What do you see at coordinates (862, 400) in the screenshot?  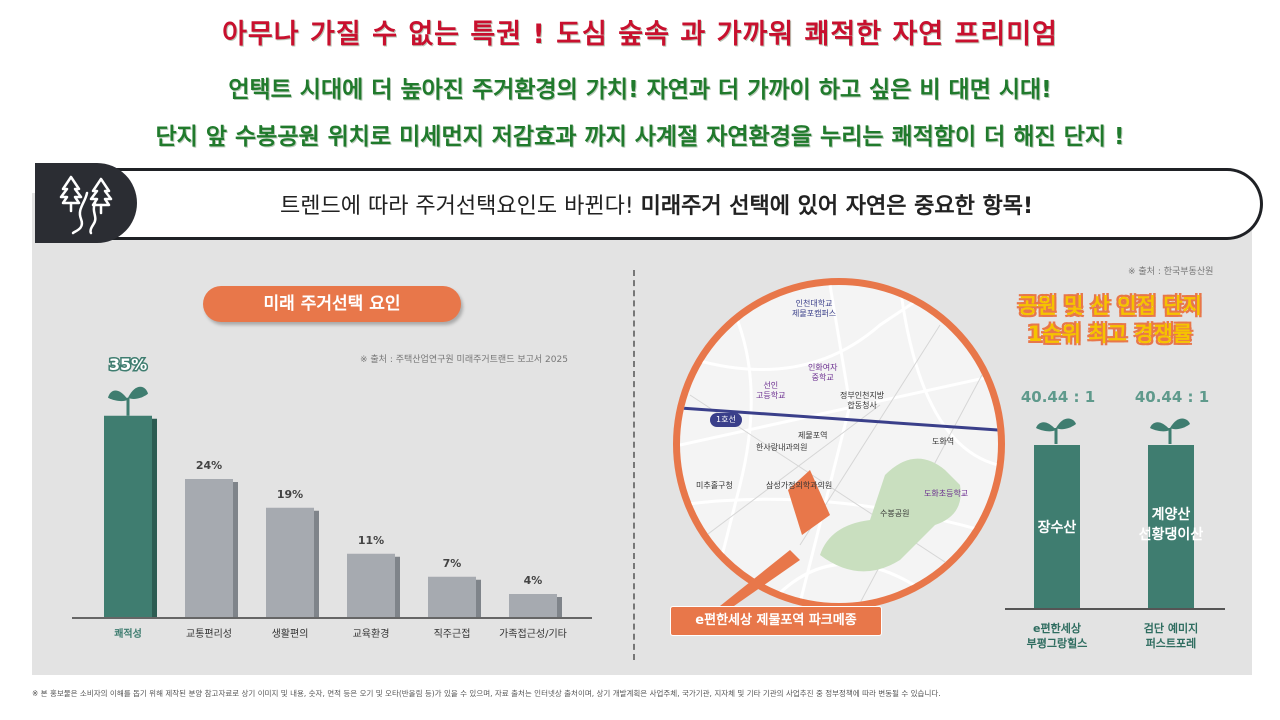 I see `map-place-govt-complex: 정부인천지방 합동청사` at bounding box center [862, 400].